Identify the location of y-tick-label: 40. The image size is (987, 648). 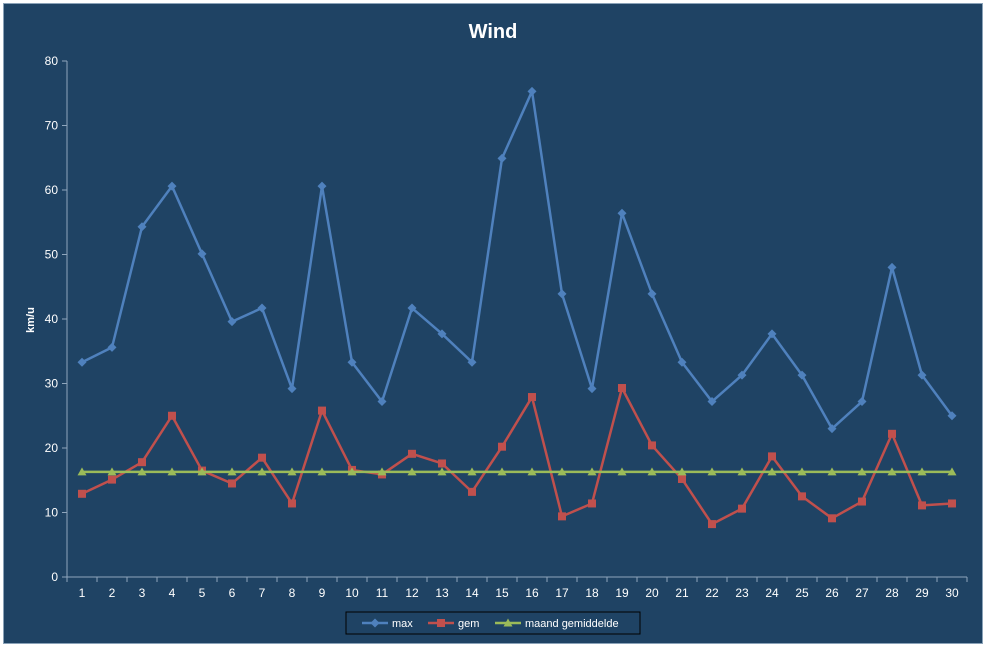
(52, 319).